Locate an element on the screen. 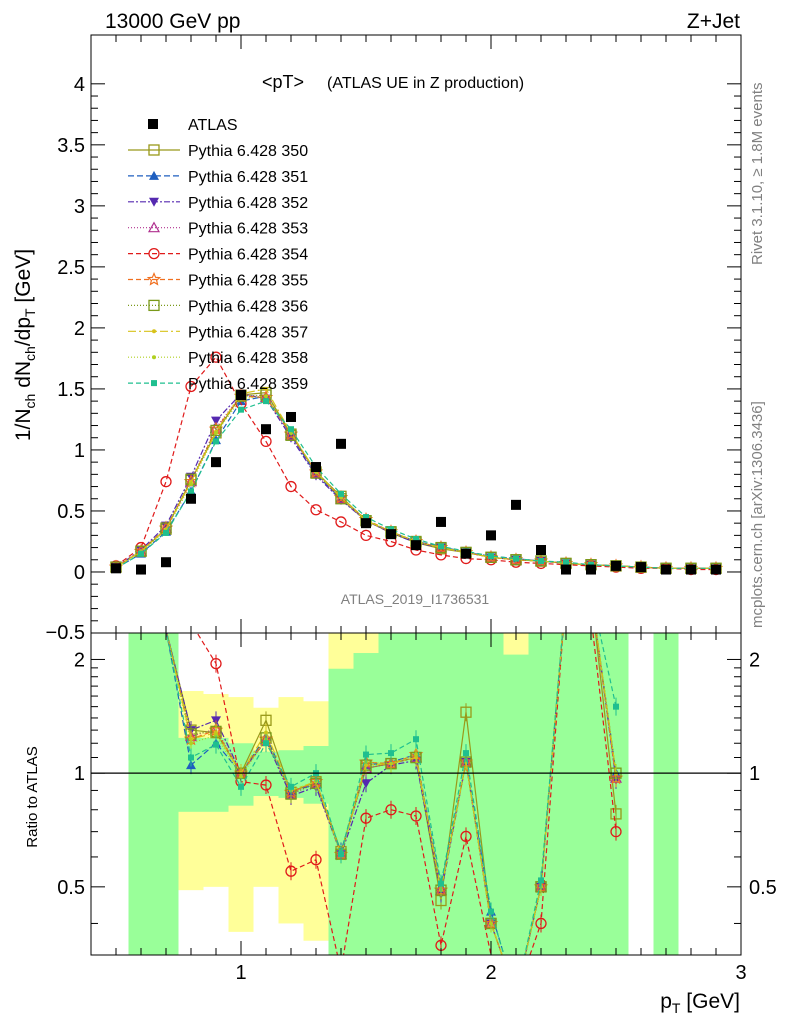  ratio-ylabel: Ratio to ATLAS is located at coordinates (32, 796).